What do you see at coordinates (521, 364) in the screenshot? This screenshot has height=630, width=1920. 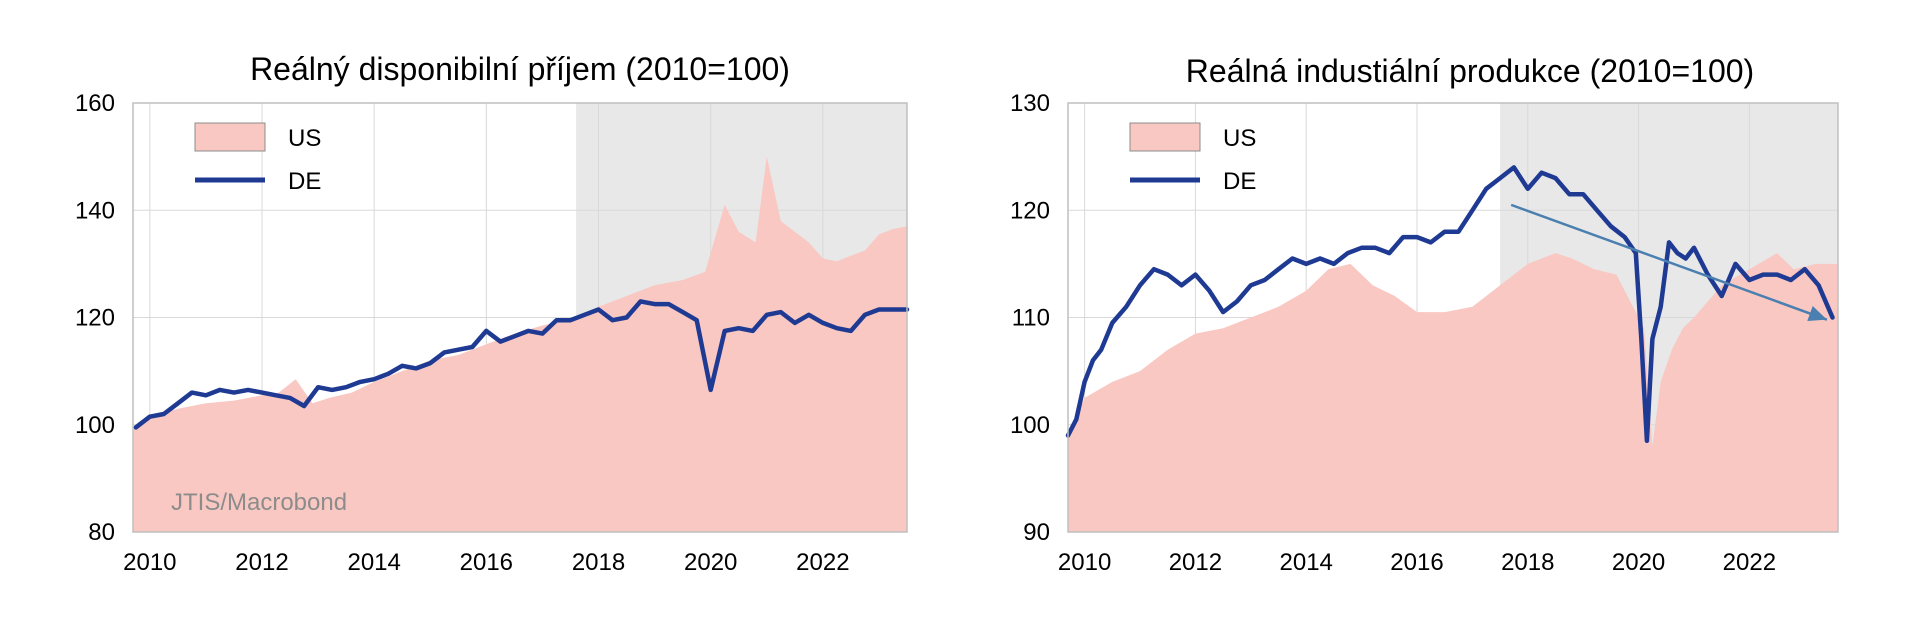 I see `series-de-line` at bounding box center [521, 364].